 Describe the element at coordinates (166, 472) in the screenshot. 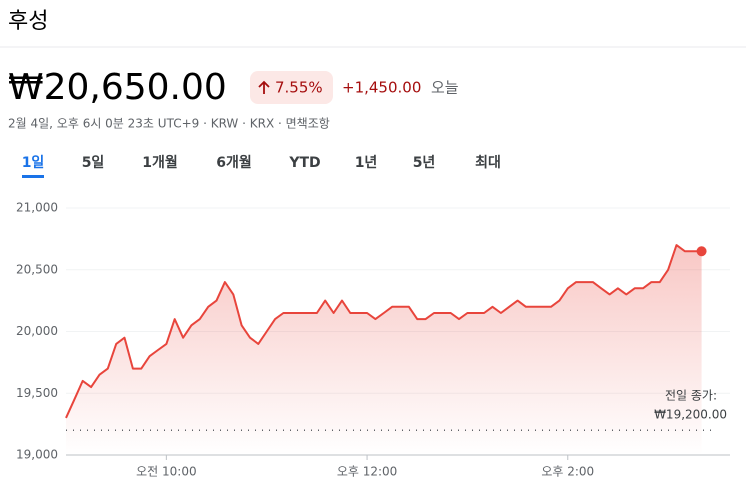

I see `x-tick-label: 오전 10:00` at that location.